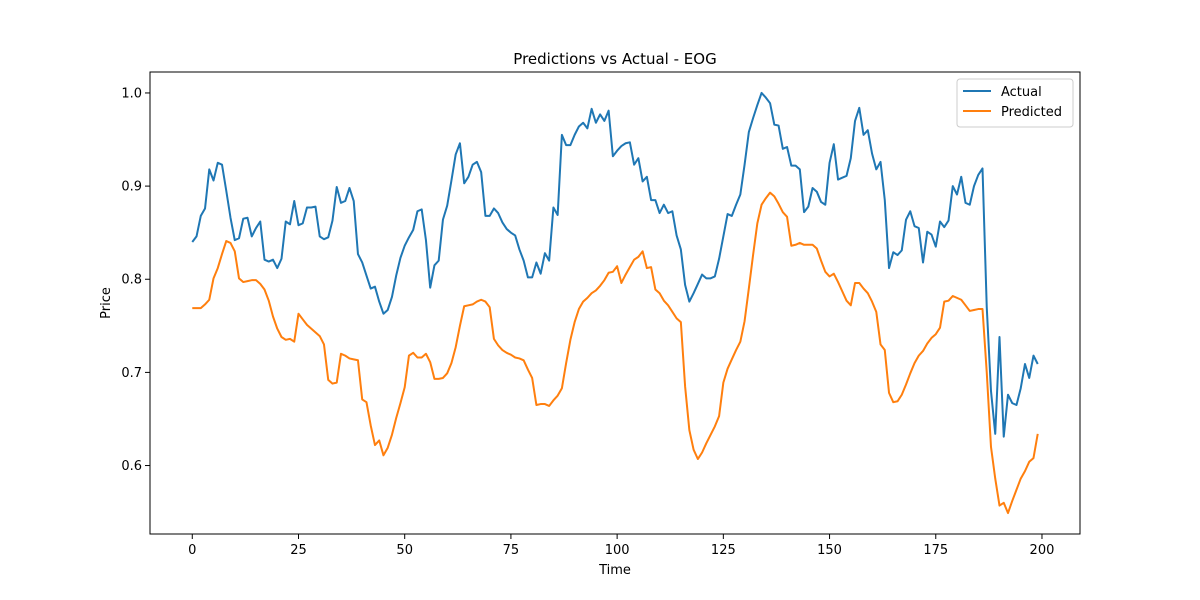  What do you see at coordinates (511, 550) in the screenshot?
I see `x-tick-label: 75` at bounding box center [511, 550].